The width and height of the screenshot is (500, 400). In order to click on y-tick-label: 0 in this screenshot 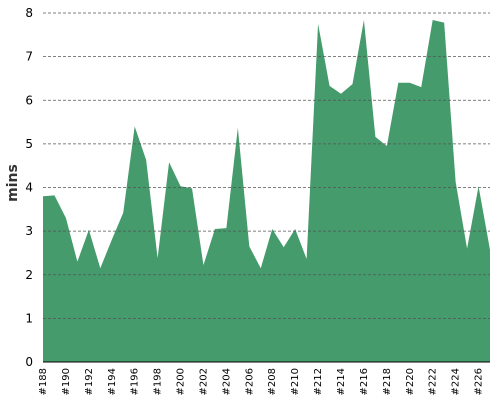, I will do `click(29, 362)`.